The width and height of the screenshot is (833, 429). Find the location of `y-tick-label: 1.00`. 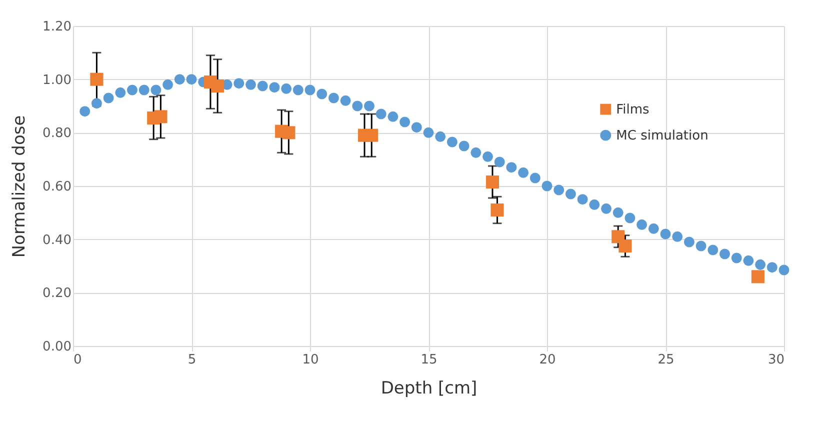

y-tick-label: 1.00 is located at coordinates (57, 80).